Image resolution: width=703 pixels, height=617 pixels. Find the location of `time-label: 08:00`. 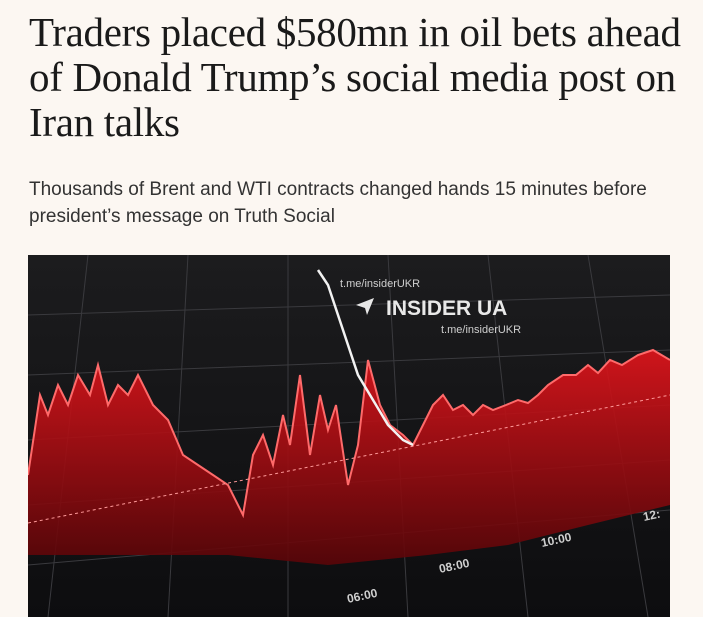

time-label: 08:00 is located at coordinates (454, 566).